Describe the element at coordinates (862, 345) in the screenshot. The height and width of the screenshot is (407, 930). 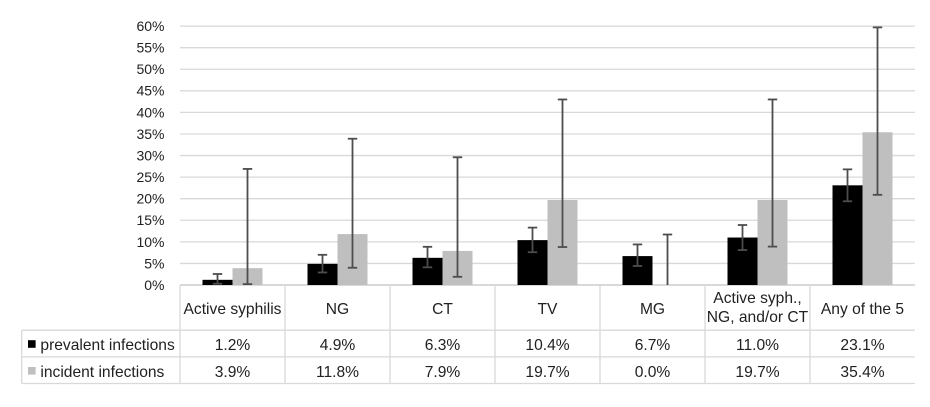
I see `svg-text: 23.1%` at that location.